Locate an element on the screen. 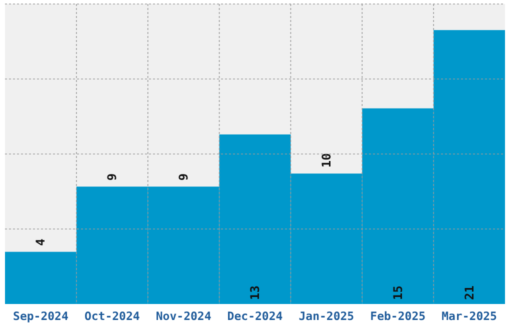 This screenshot has width=510, height=330. data-label: 13 is located at coordinates (255, 293).